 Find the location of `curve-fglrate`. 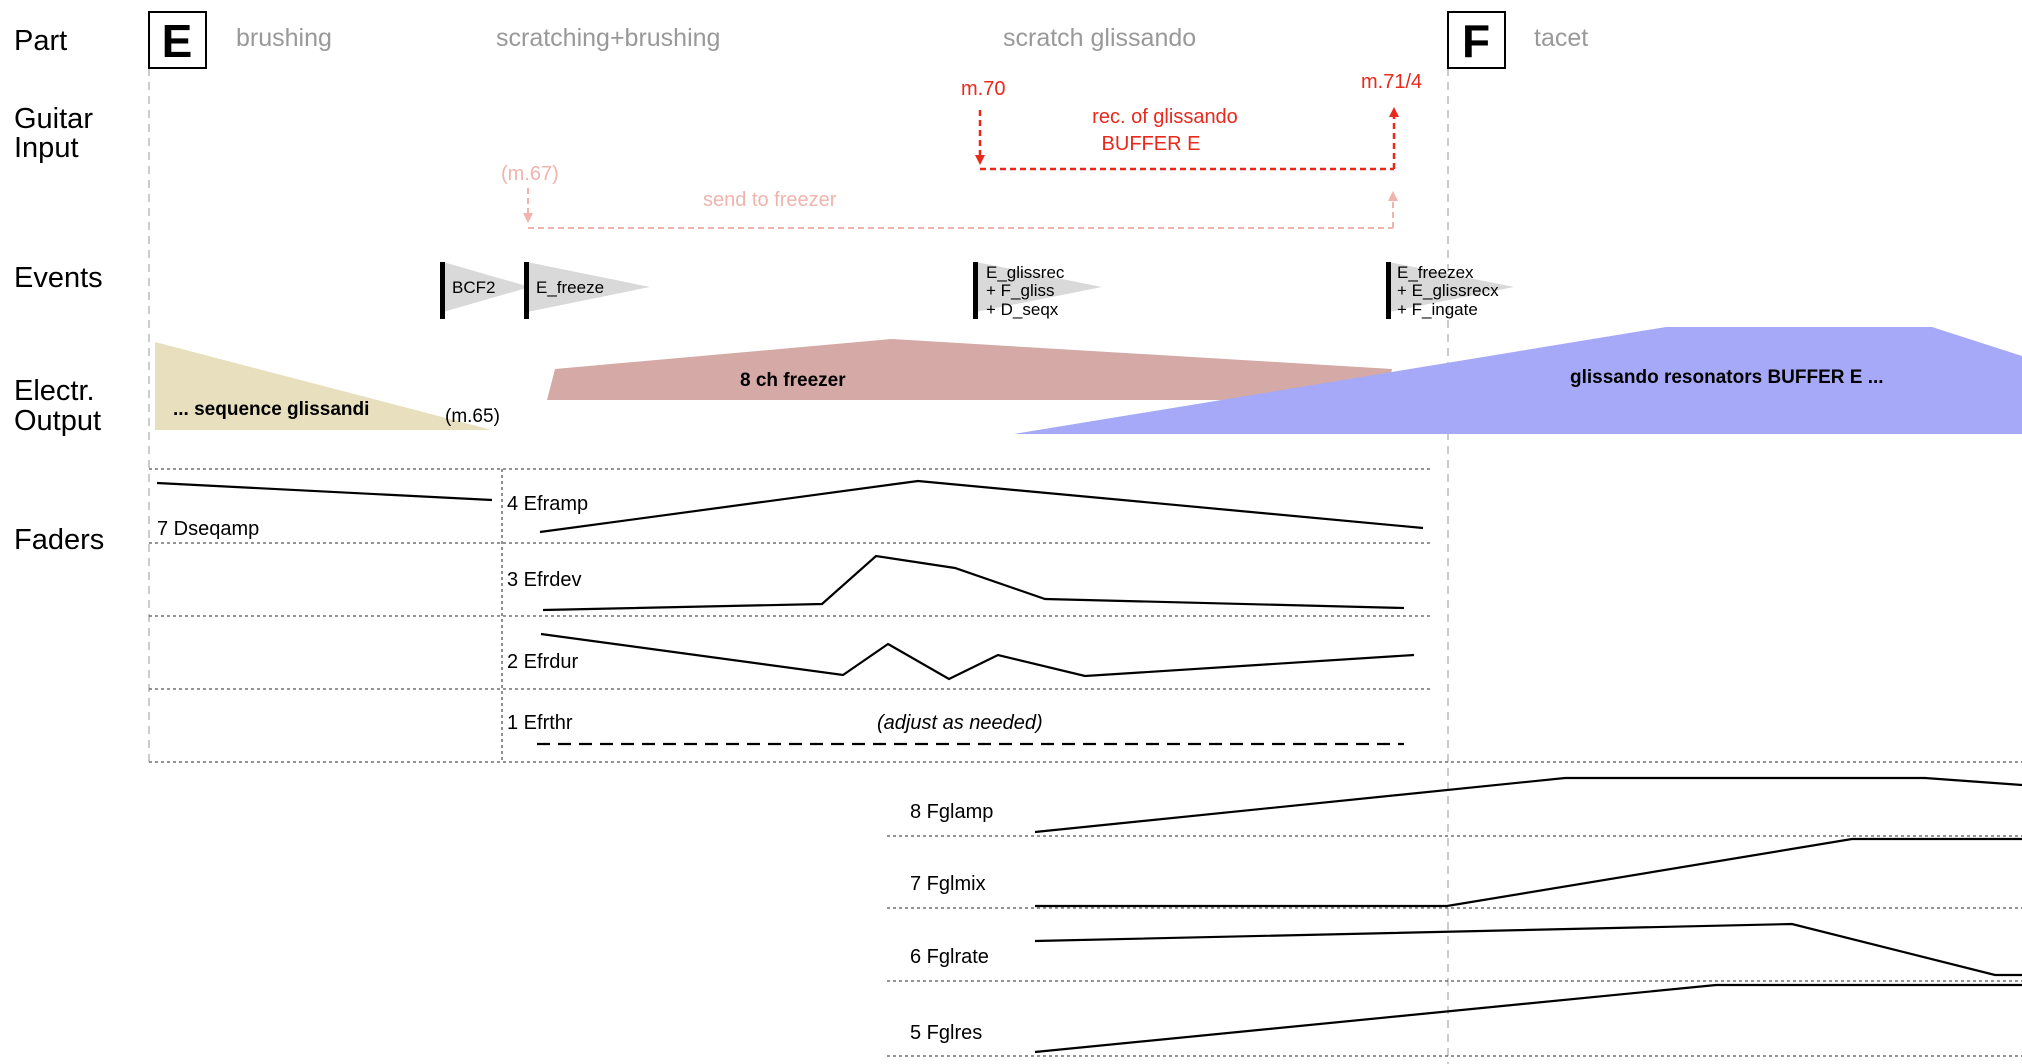

curve-fglrate is located at coordinates (1528, 949).